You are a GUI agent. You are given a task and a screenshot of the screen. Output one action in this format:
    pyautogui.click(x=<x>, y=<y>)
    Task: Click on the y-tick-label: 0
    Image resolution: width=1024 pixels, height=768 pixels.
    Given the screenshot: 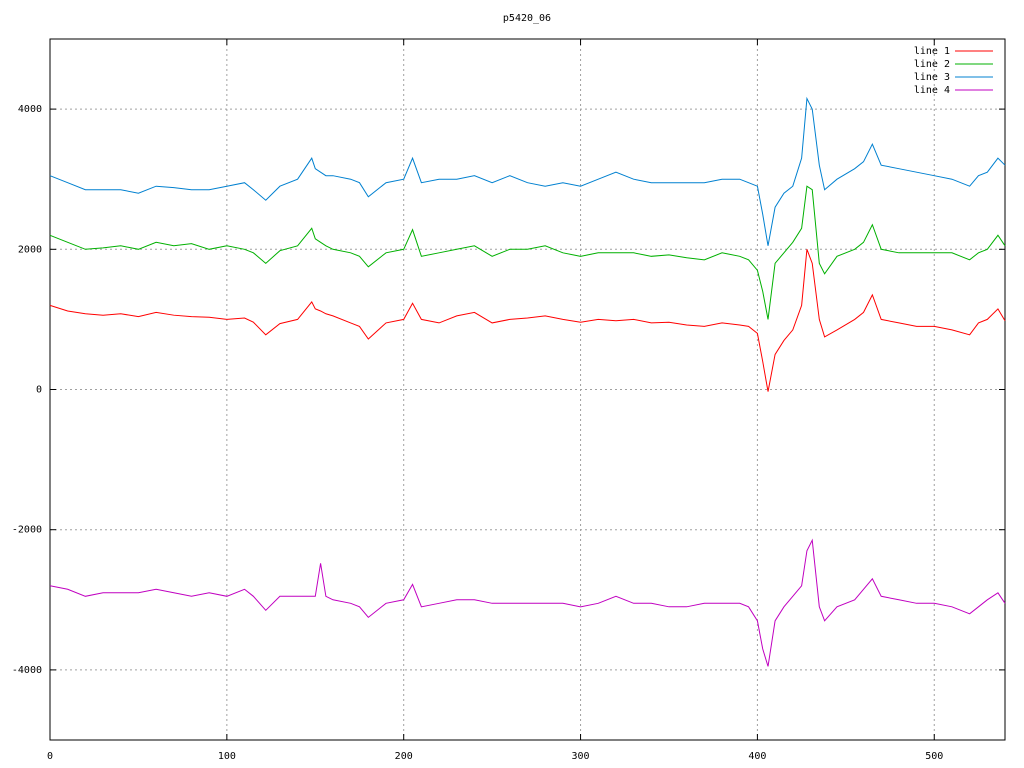 What is the action you would take?
    pyautogui.click(x=39, y=390)
    